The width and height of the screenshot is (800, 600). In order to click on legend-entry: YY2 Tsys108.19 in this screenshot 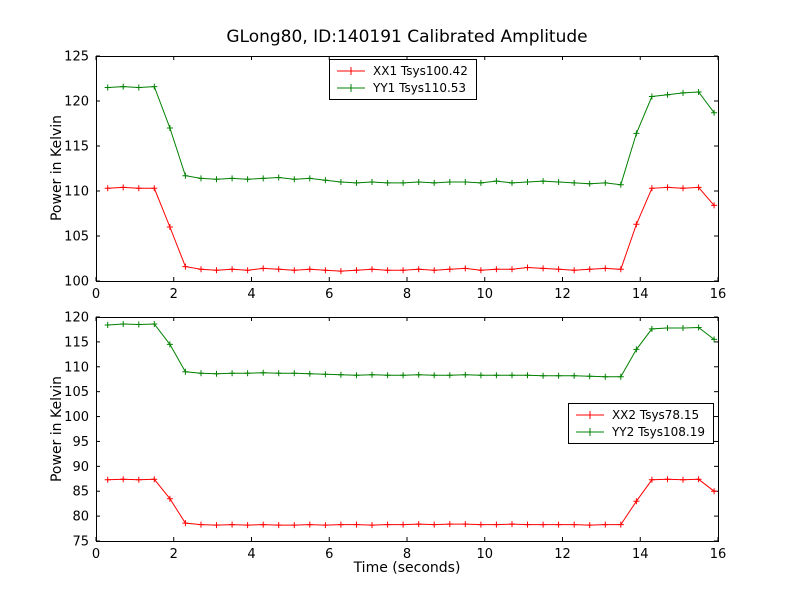, I will do `click(640, 432)`.